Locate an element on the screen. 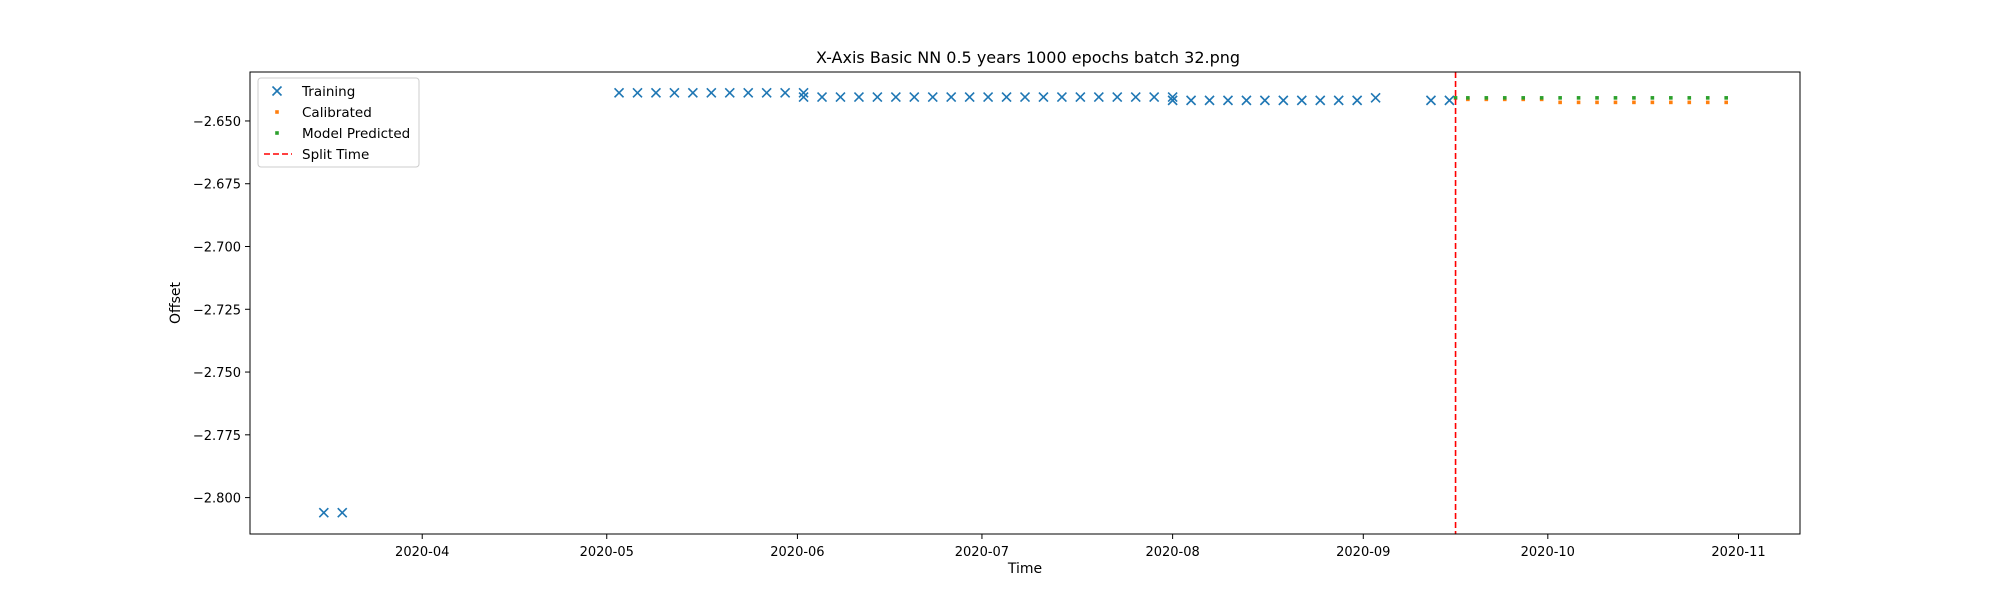 This screenshot has width=2000, height=600. x-tick-label: 2020-10 is located at coordinates (1548, 552).